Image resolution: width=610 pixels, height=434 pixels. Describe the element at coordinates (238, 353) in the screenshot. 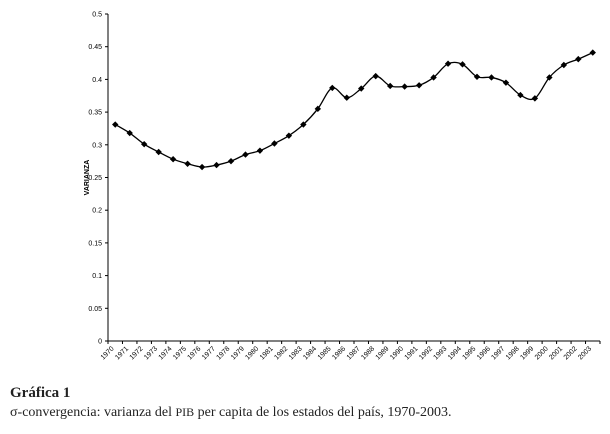

I see `x-tick-label: 1979` at that location.